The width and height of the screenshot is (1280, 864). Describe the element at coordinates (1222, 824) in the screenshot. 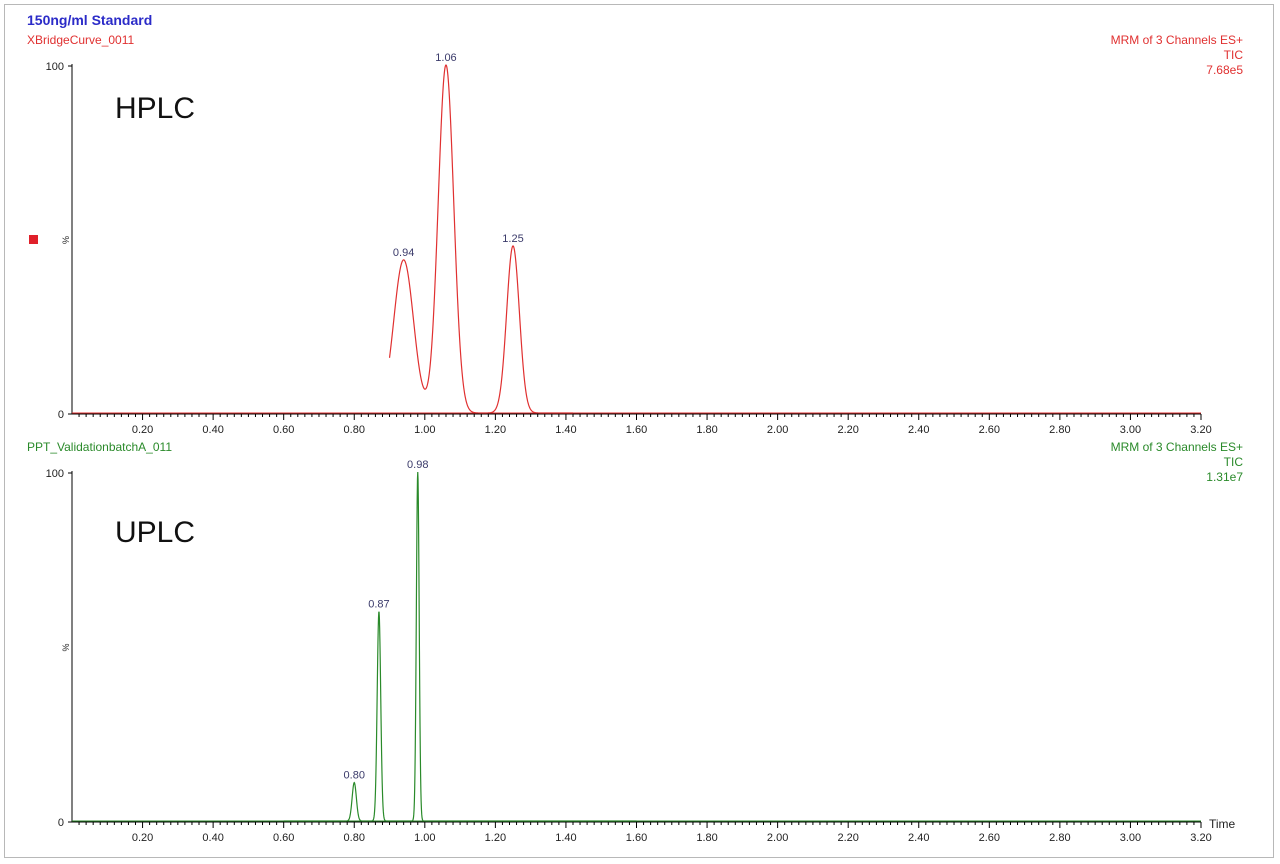

I see `uplc-x-axis-label: Time` at that location.